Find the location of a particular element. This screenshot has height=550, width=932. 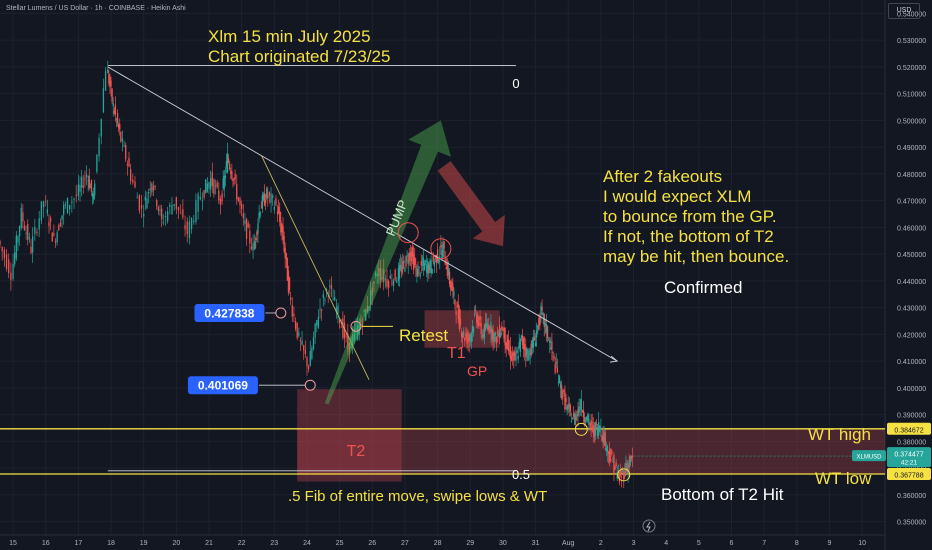

fib-zero-label: 0 is located at coordinates (515, 83).